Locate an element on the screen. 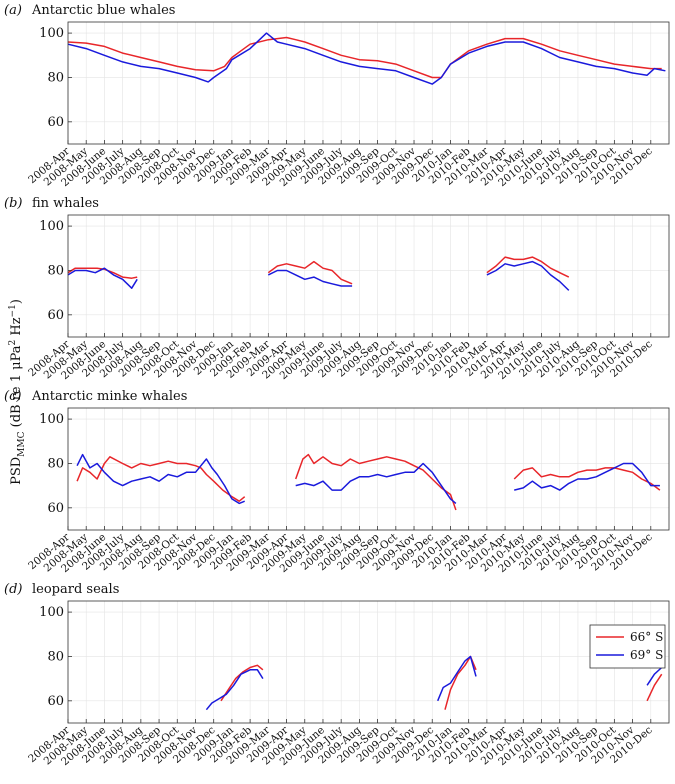 The width and height of the screenshot is (675, 784). panel-title: Antarctic minke whales is located at coordinates (109, 396).